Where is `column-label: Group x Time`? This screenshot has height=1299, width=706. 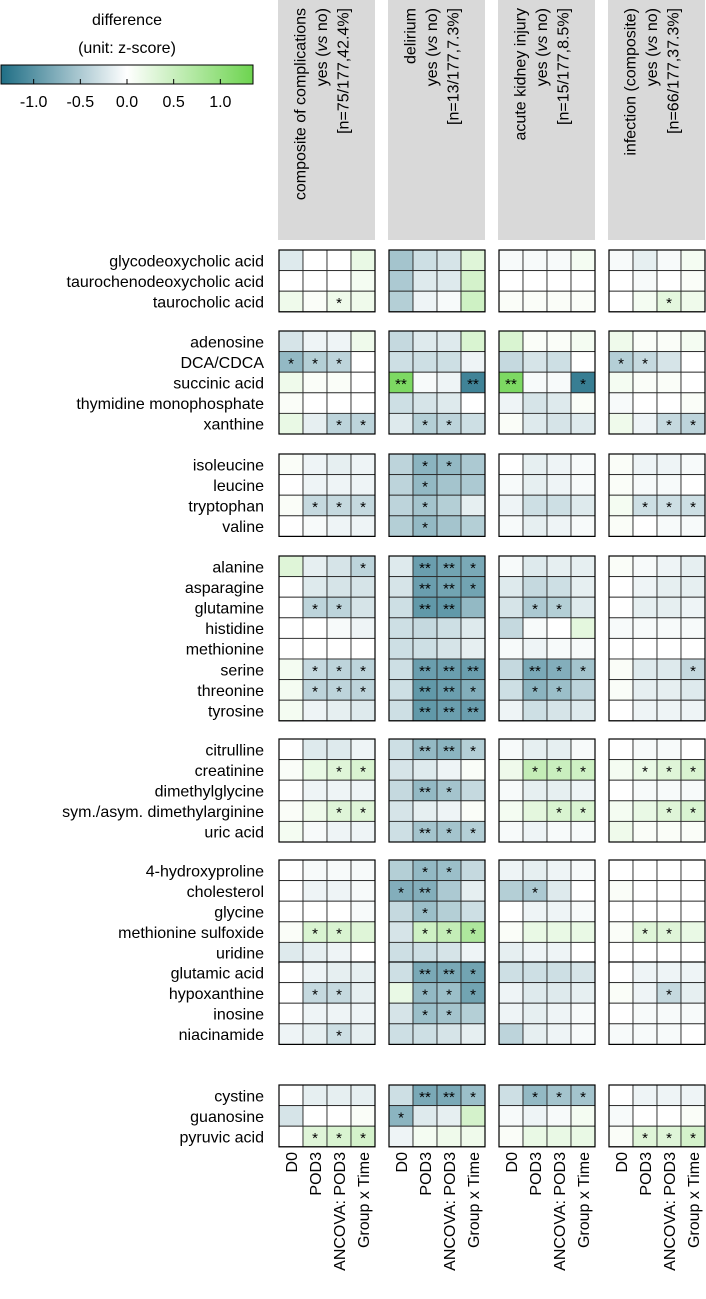 column-label: Group x Time is located at coordinates (474, 1200).